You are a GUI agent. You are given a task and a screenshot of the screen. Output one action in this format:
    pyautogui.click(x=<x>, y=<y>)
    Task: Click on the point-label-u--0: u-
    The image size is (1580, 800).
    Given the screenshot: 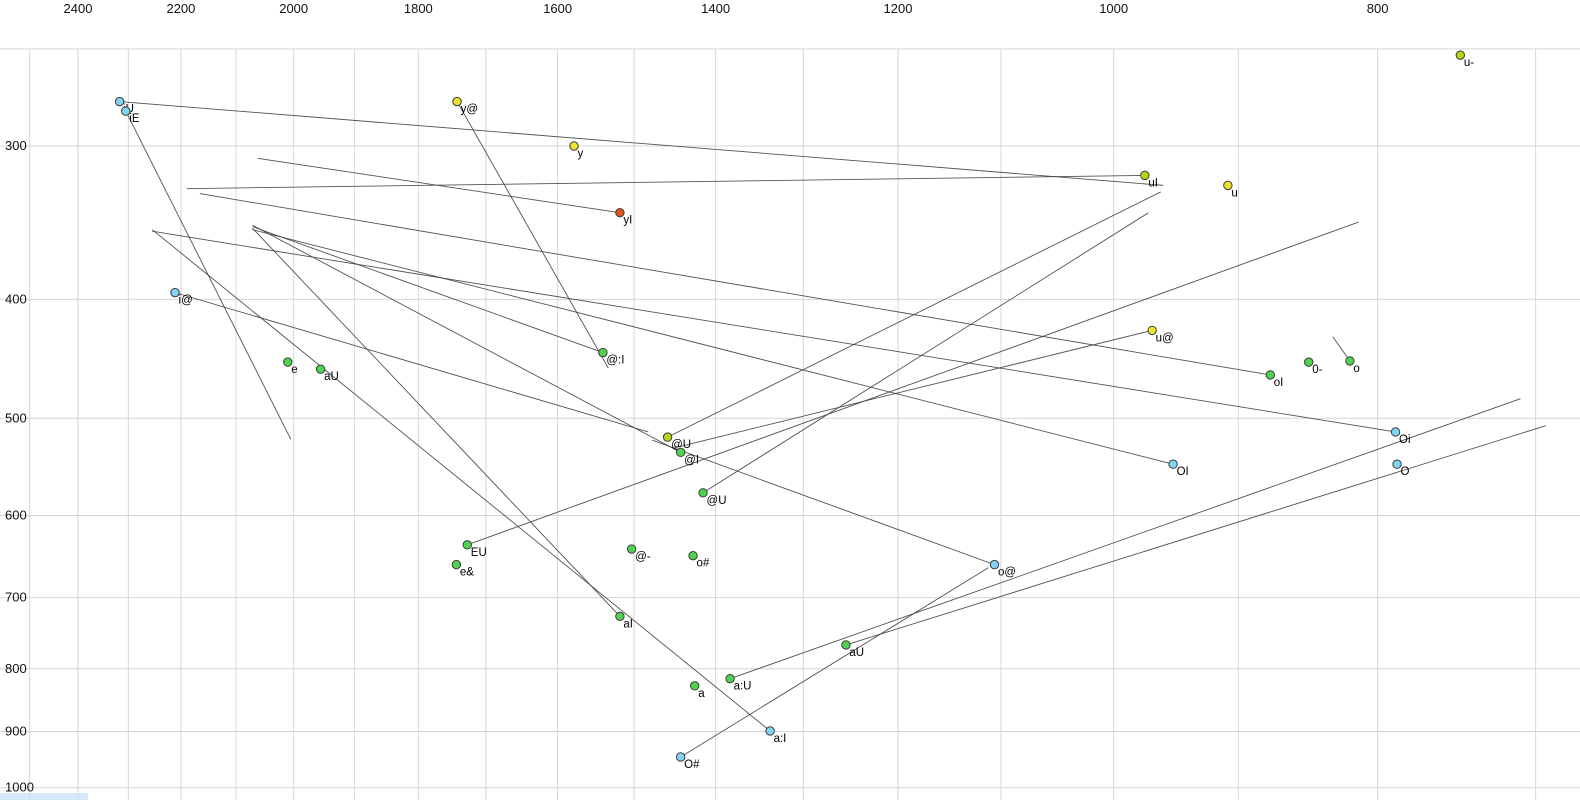 What is the action you would take?
    pyautogui.click(x=1469, y=63)
    